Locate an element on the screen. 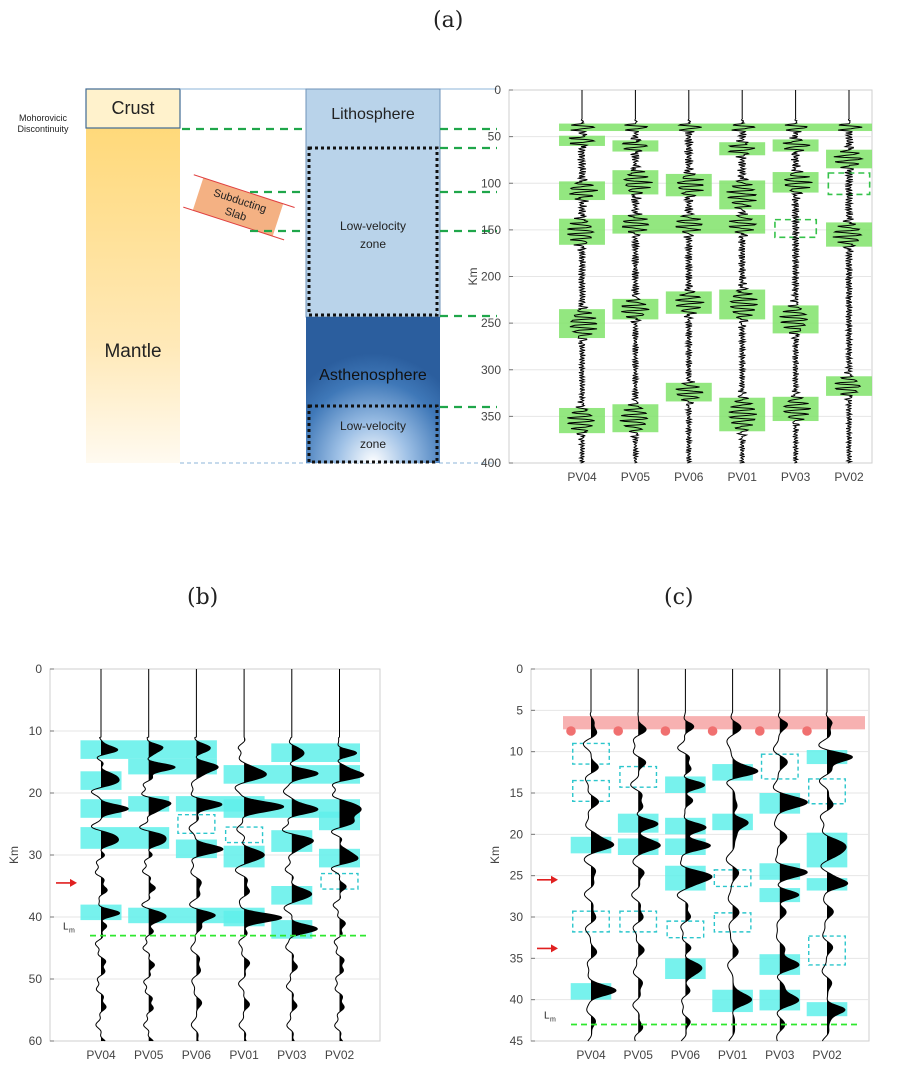  crust-label: Crust is located at coordinates (132, 108).